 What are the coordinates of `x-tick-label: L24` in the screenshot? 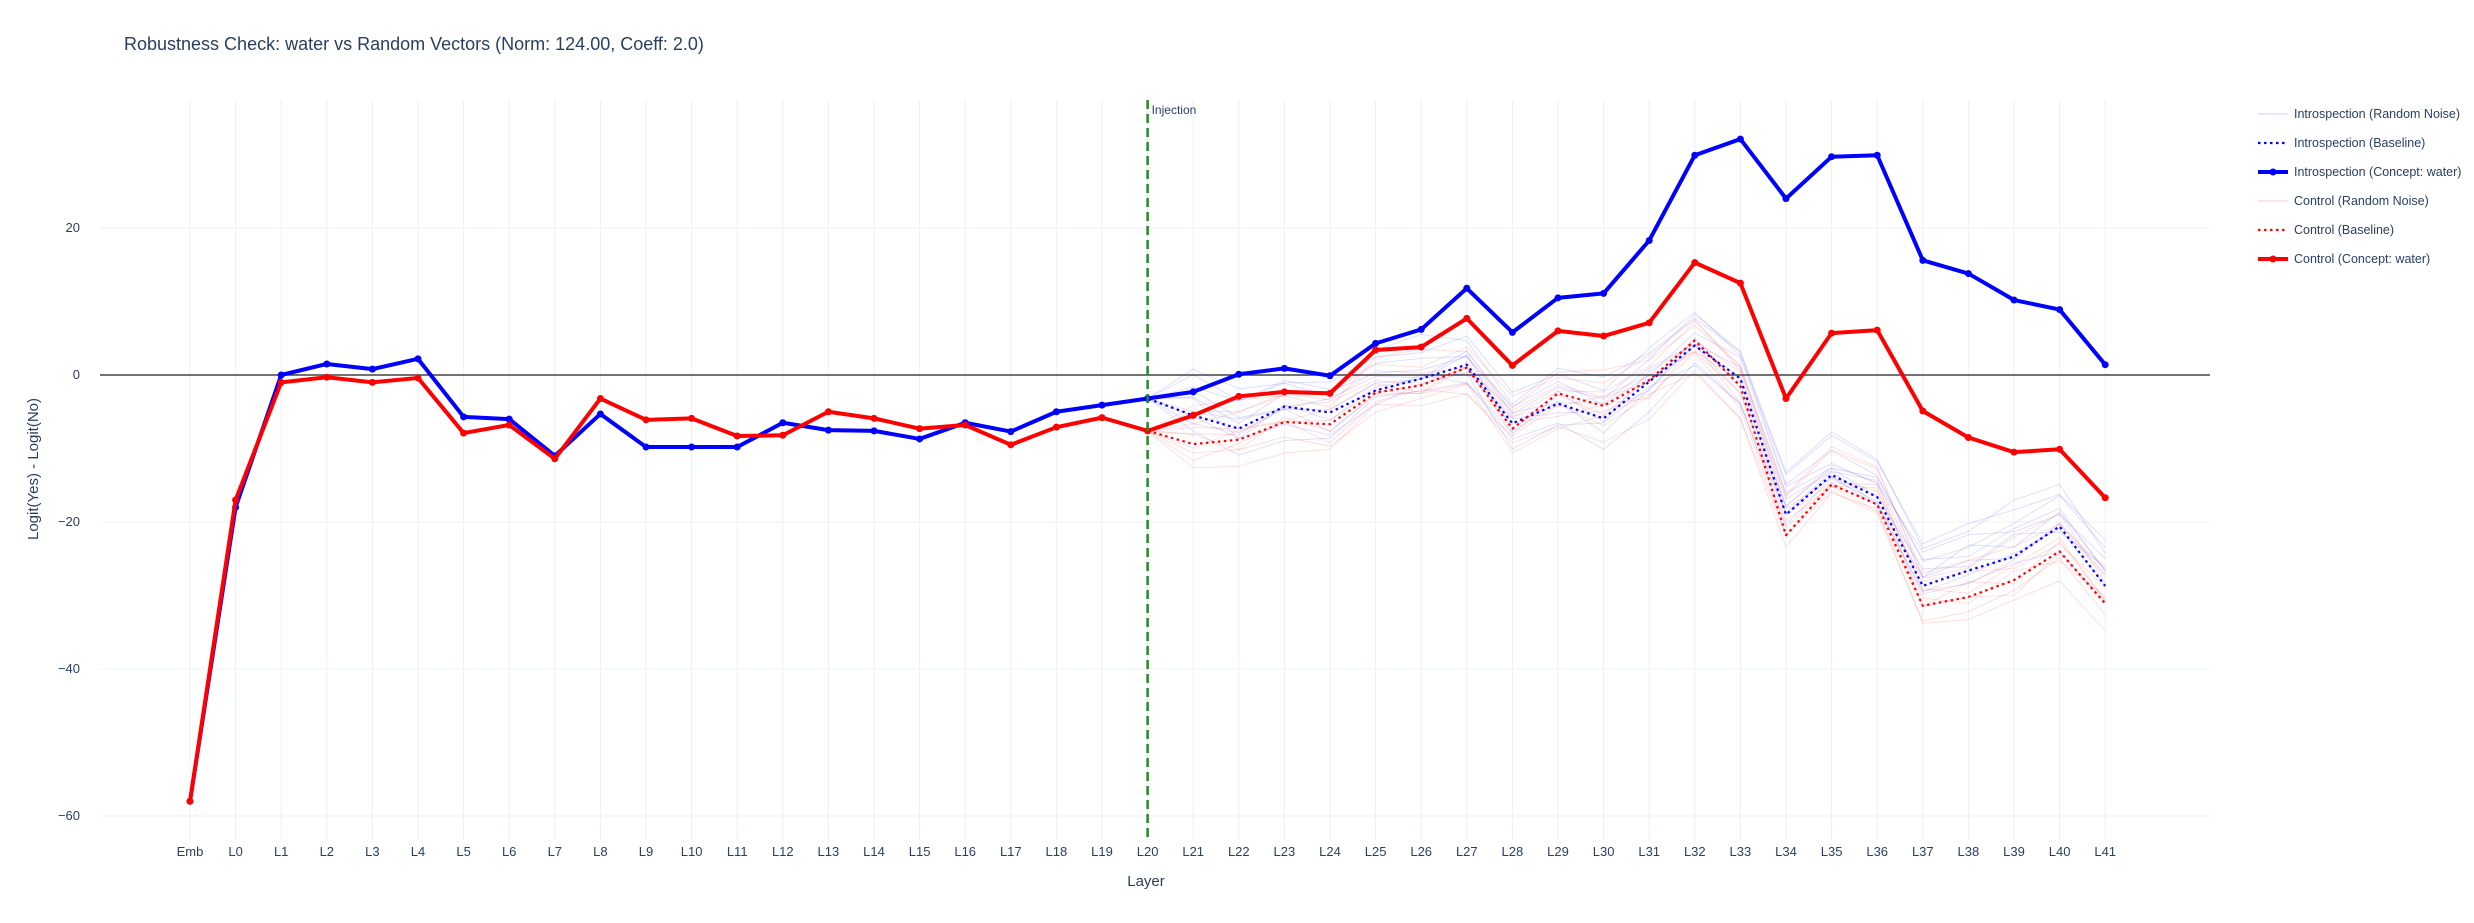 It's located at (1330, 851).